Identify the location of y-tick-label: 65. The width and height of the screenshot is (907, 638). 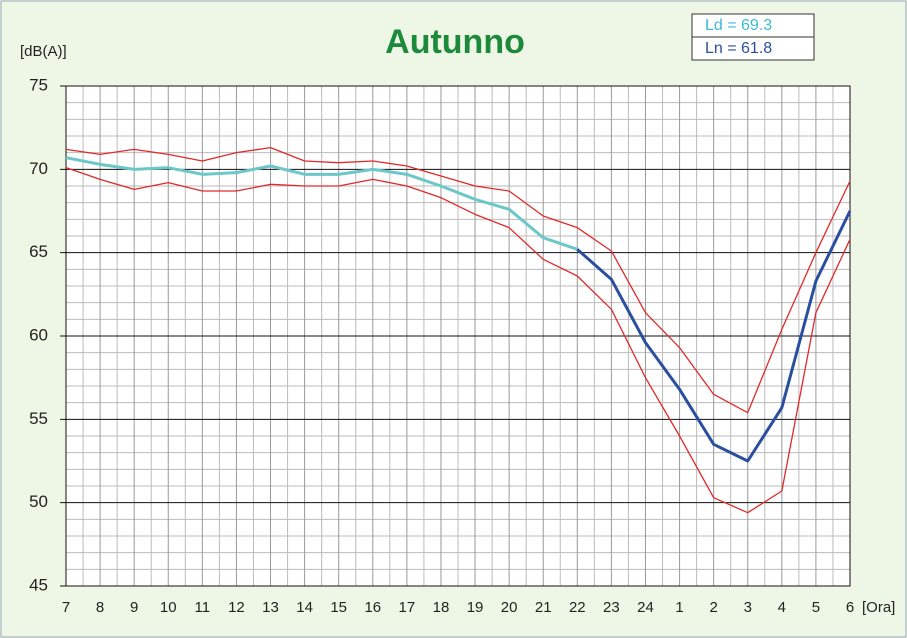
(38, 251).